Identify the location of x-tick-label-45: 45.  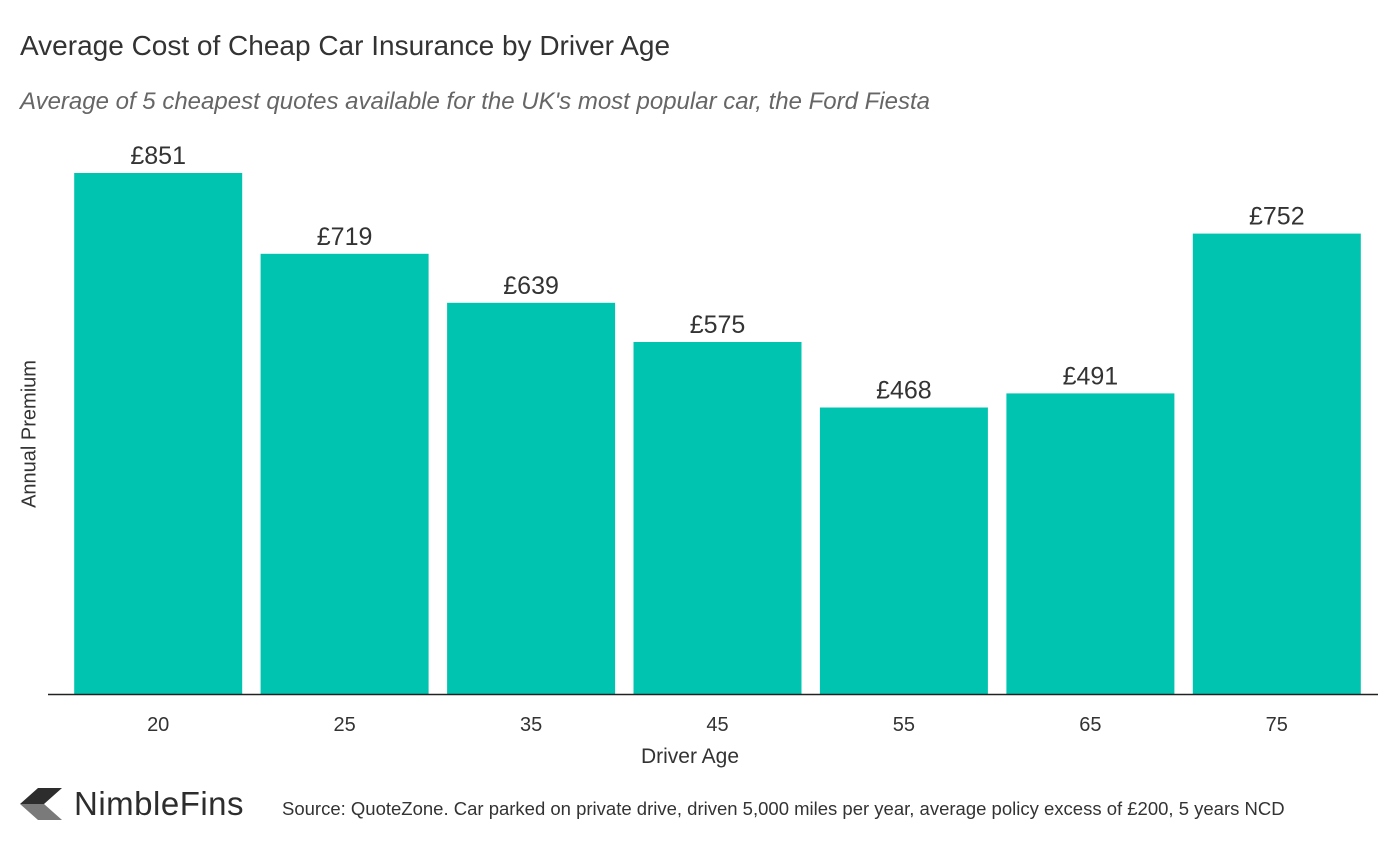
(717, 725).